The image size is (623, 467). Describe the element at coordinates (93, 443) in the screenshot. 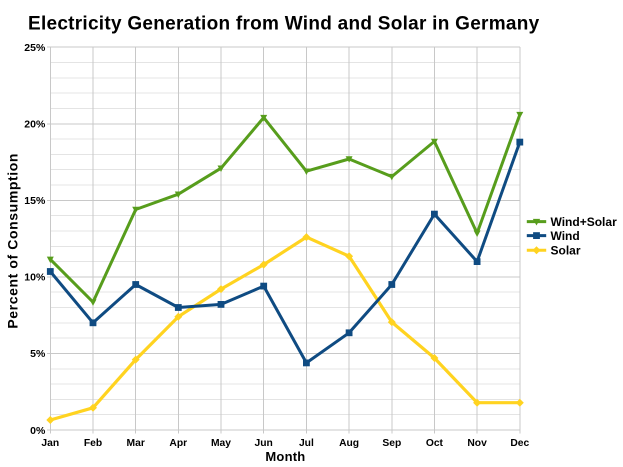

I see `svg-text: Feb` at that location.